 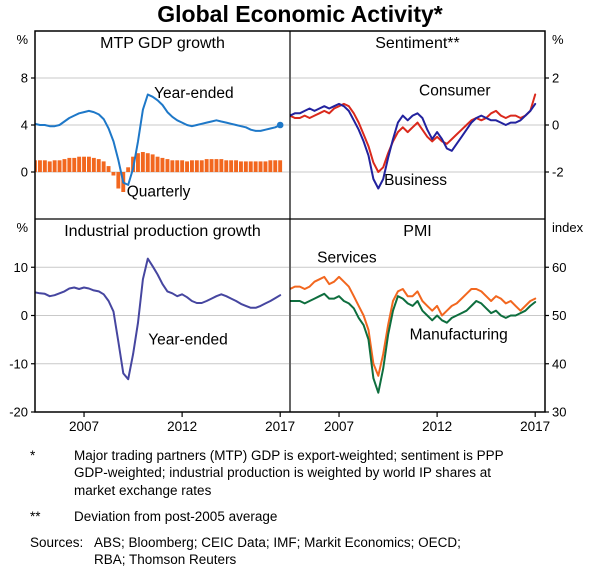 What do you see at coordinates (159, 192) in the screenshot?
I see `series-label-quarterly: Quarterly` at bounding box center [159, 192].